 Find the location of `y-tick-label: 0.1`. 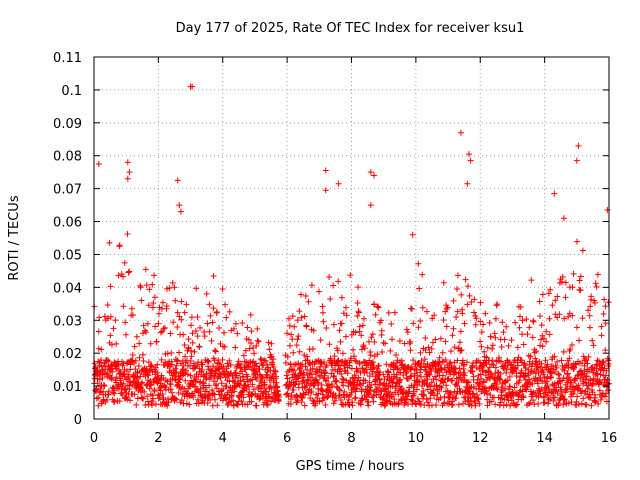

y-tick-label: 0.1 is located at coordinates (71, 91).